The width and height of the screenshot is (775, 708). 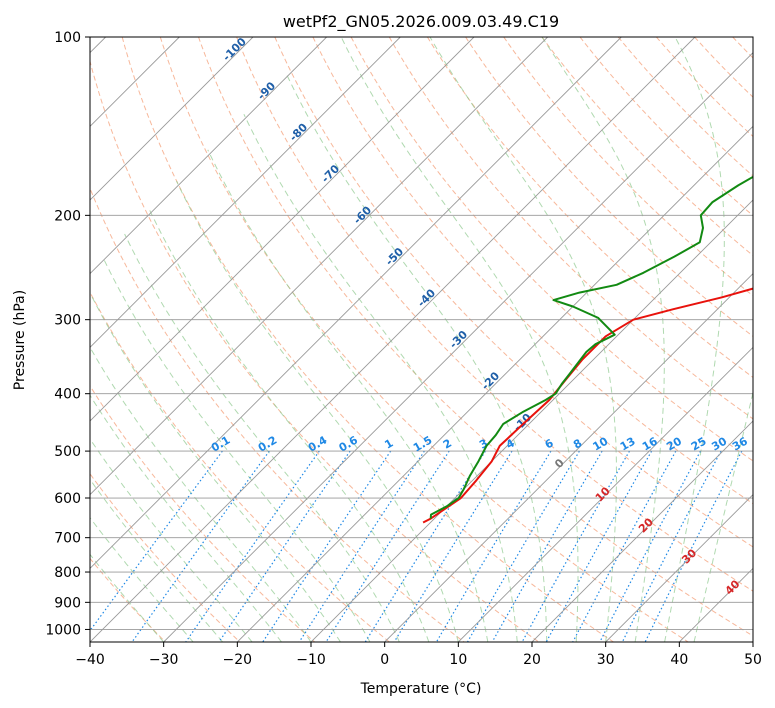 What do you see at coordinates (421, 689) in the screenshot?
I see `x-axis-title: Temperature (°C)` at bounding box center [421, 689].